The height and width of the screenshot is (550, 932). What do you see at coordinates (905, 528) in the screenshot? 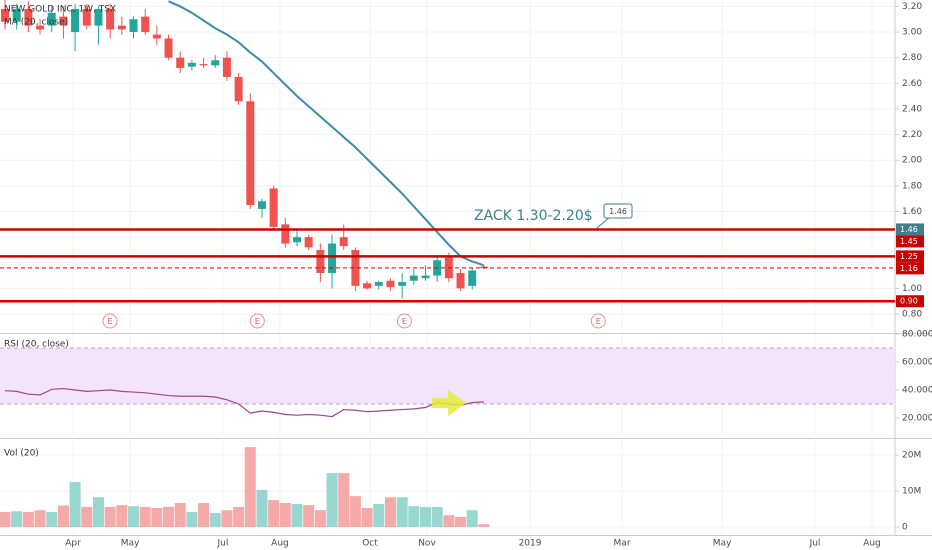
I see `y-tick-label: 0` at bounding box center [905, 528].